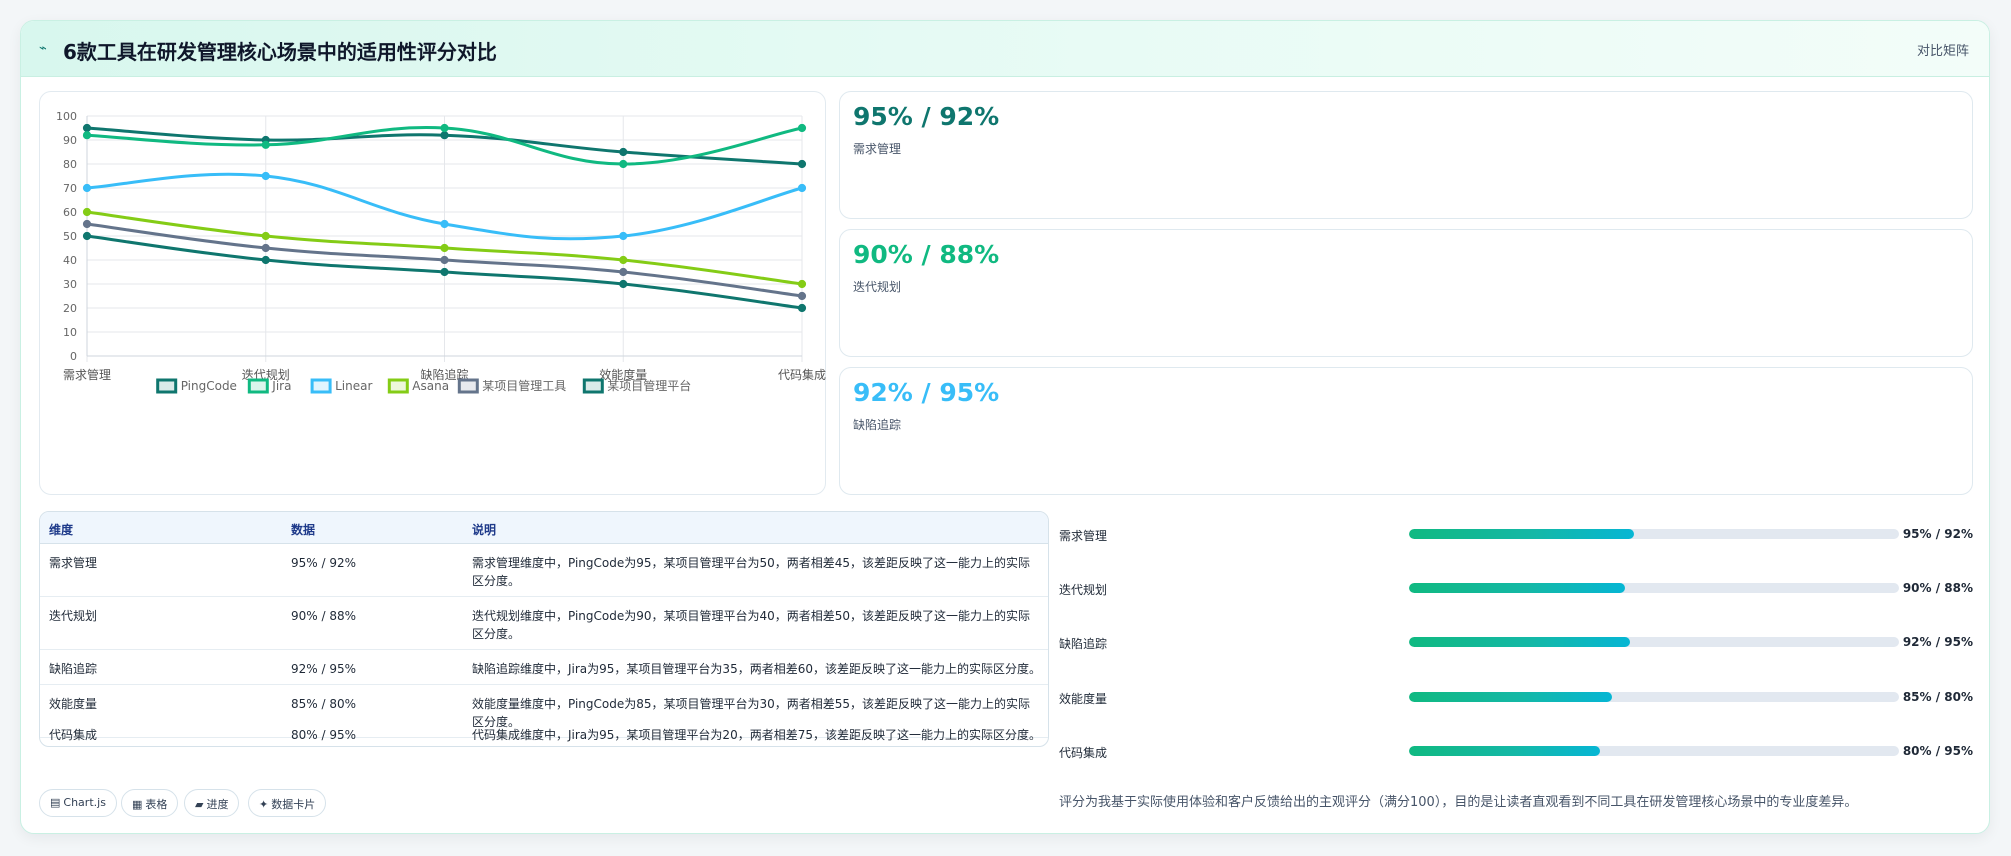 Image resolution: width=2011 pixels, height=856 pixels. What do you see at coordinates (1083, 644) in the screenshot?
I see `progress-label: 缺陷追踪` at bounding box center [1083, 644].